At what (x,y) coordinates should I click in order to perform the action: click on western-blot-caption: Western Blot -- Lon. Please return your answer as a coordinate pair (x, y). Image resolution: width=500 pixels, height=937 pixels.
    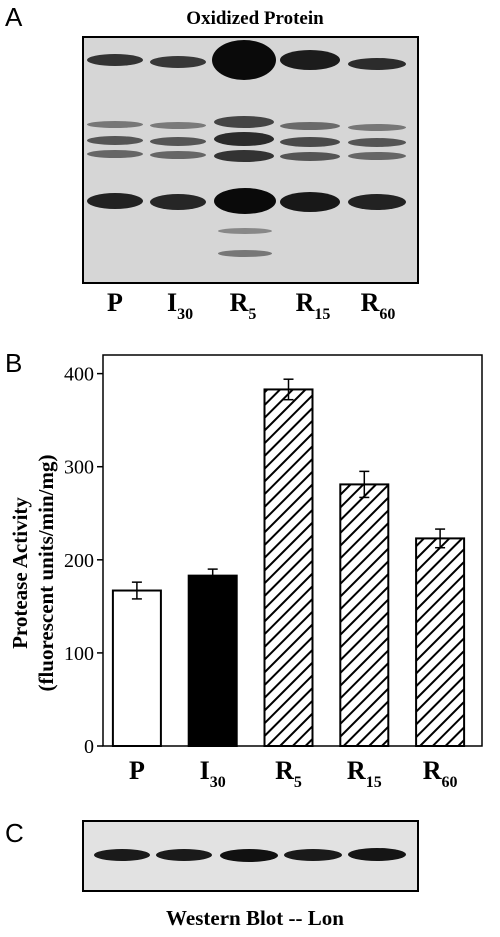
    Looking at the image, I should click on (255, 918).